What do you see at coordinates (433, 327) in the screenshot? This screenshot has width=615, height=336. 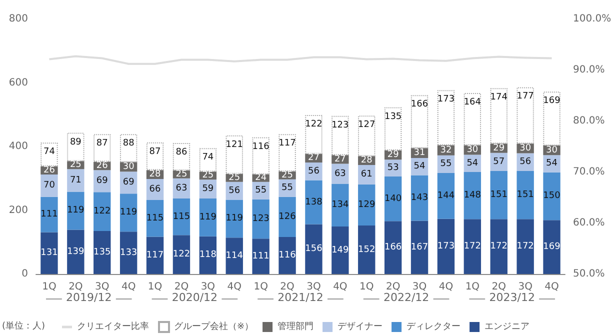 I see `legend-label: ディレクター` at bounding box center [433, 327].